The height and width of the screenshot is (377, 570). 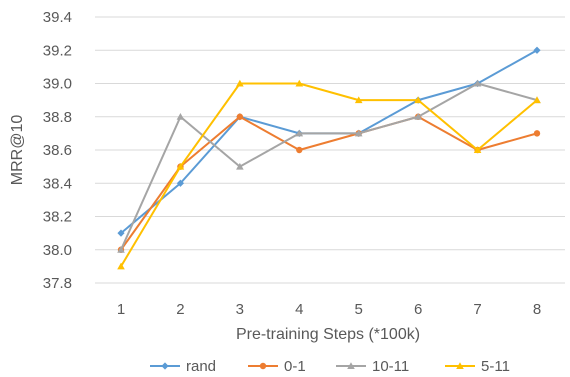 What do you see at coordinates (57, 117) in the screenshot?
I see `y-tick-label: 38.8` at bounding box center [57, 117].